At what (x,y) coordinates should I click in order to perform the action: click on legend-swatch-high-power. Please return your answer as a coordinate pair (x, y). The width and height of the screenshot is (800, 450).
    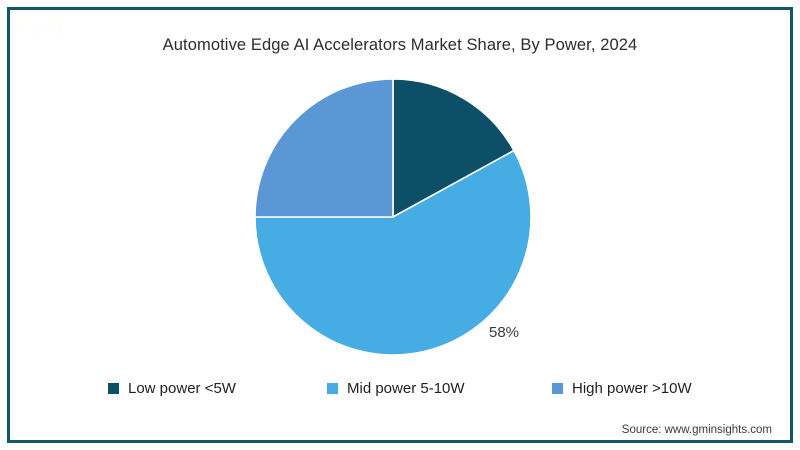
    Looking at the image, I should click on (557, 388).